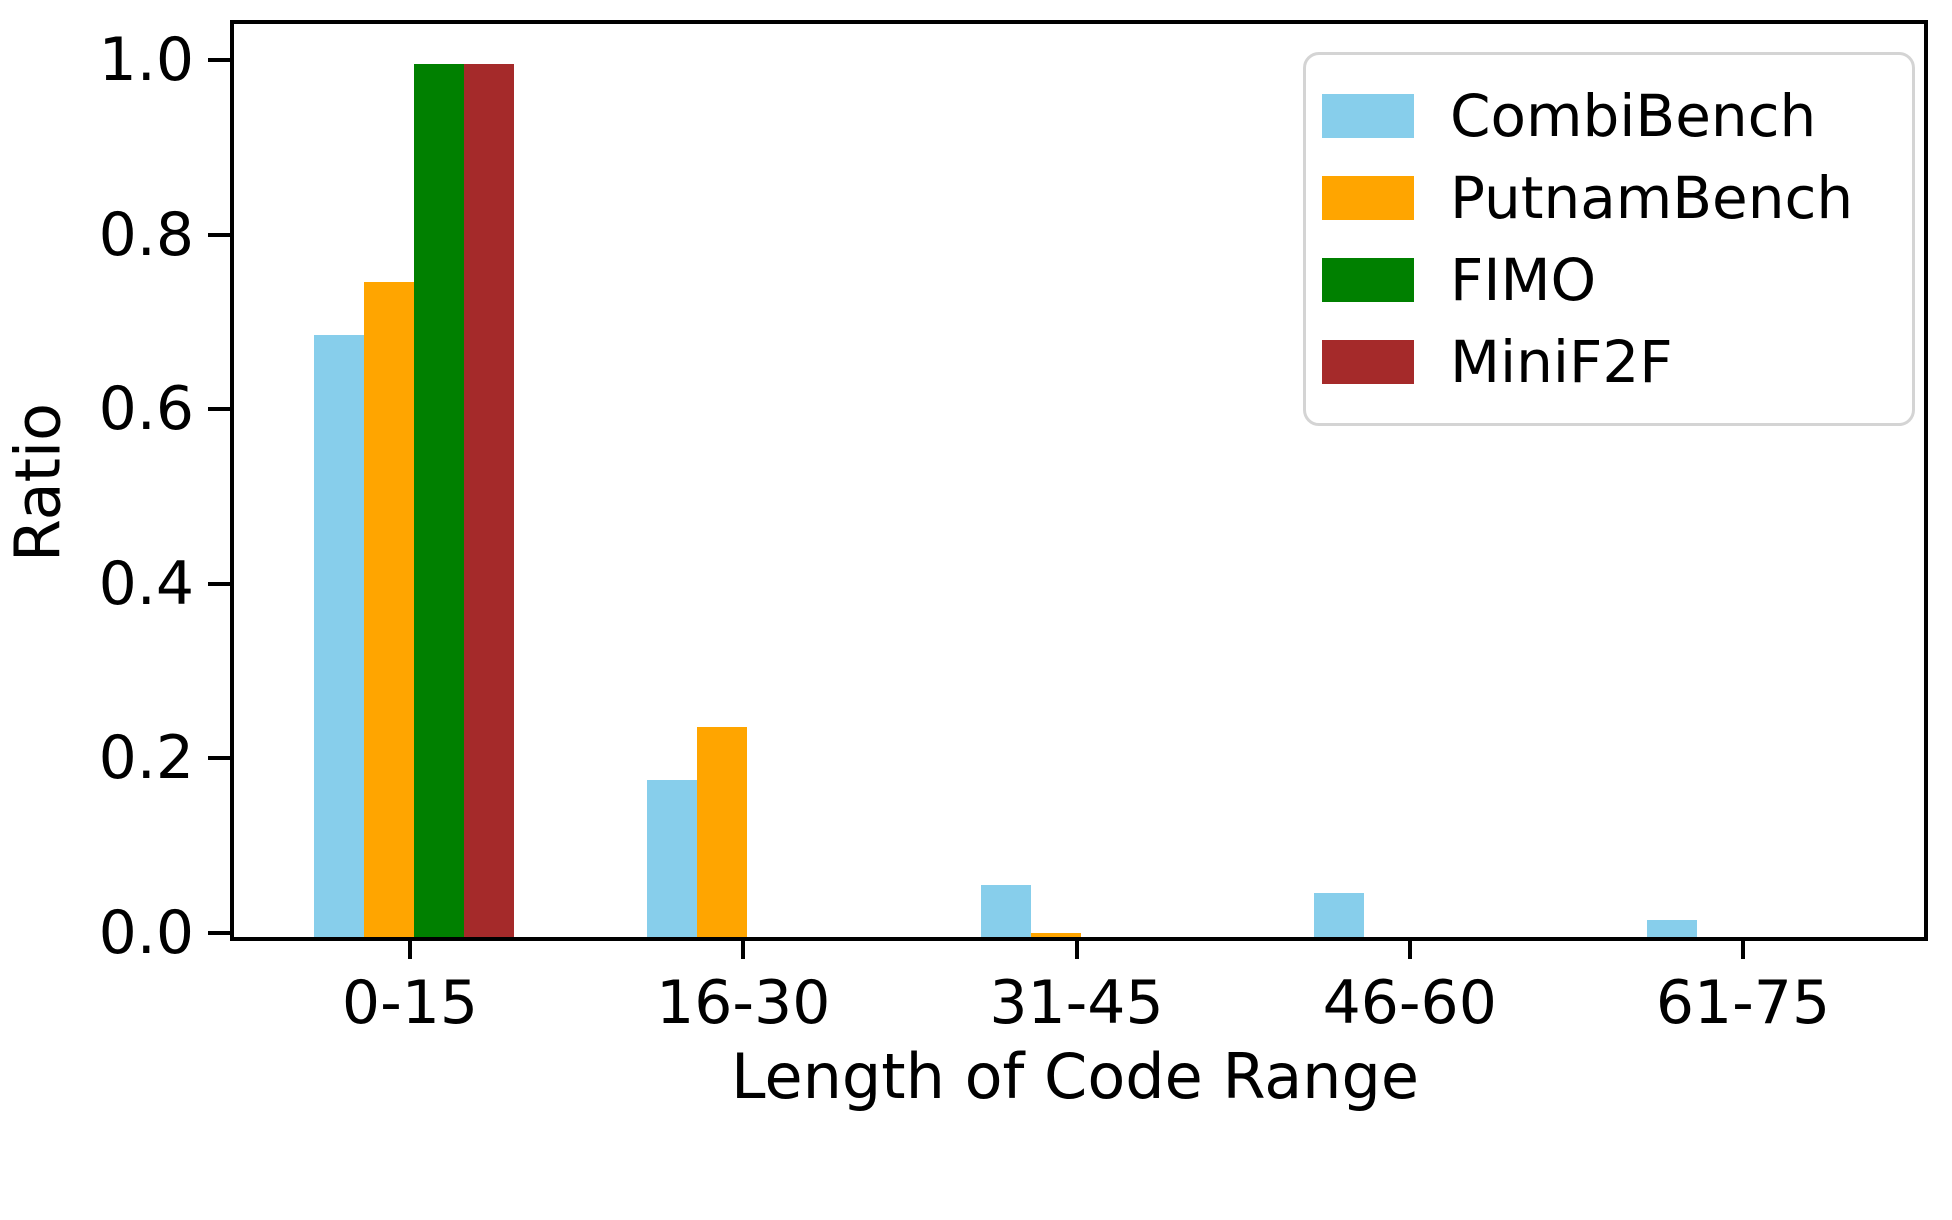 This screenshot has width=1952, height=1220. I want to click on y-tick-mark-0.6, so click(219, 409).